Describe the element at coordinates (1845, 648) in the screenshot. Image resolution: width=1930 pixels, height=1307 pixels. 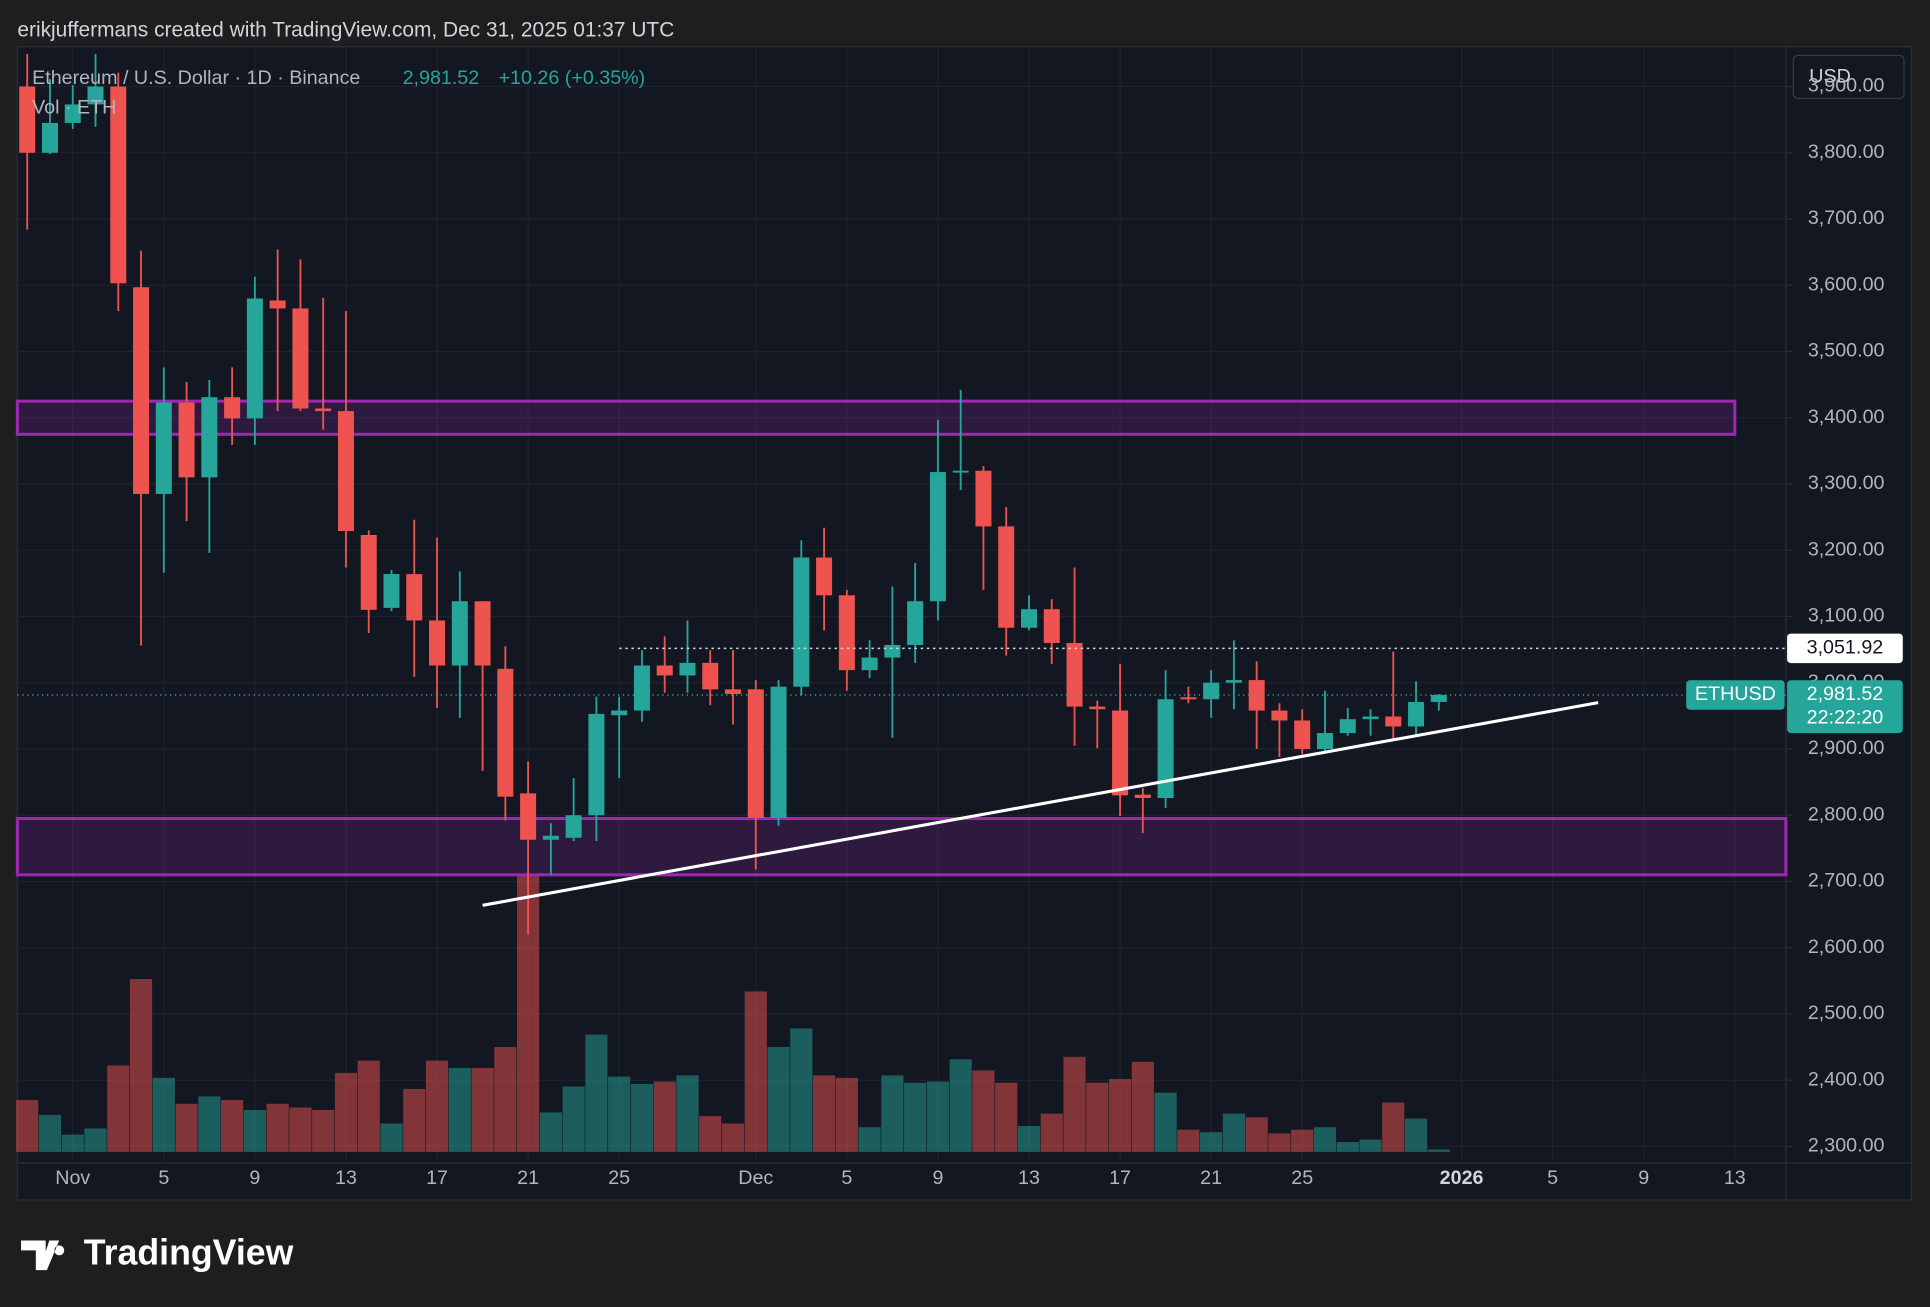
I see `marker-label-box` at that location.